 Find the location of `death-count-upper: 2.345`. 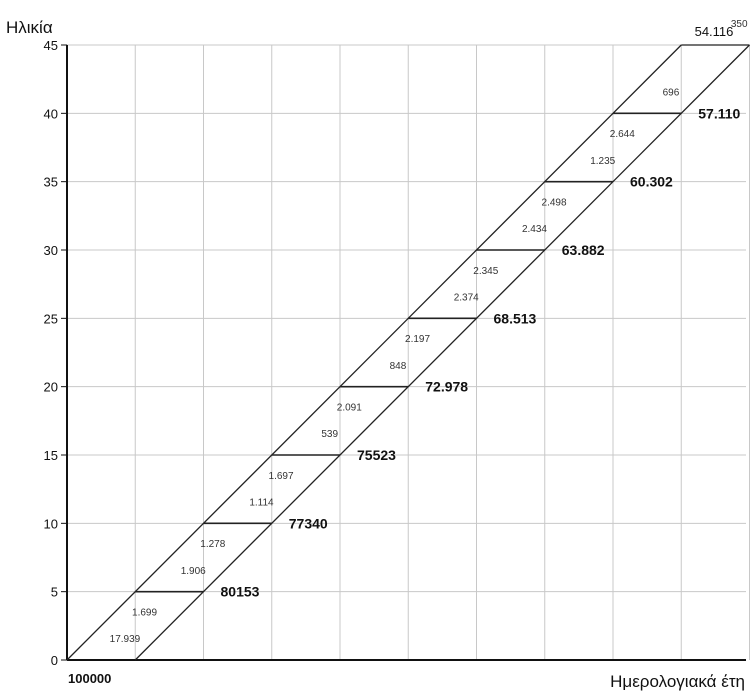

death-count-upper: 2.345 is located at coordinates (485, 271).